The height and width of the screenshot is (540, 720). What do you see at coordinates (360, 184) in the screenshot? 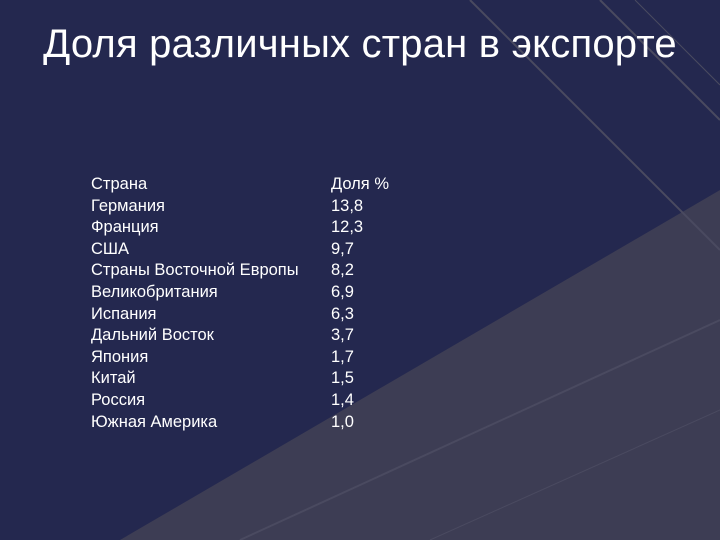
I see `header-share: Доля %` at bounding box center [360, 184].